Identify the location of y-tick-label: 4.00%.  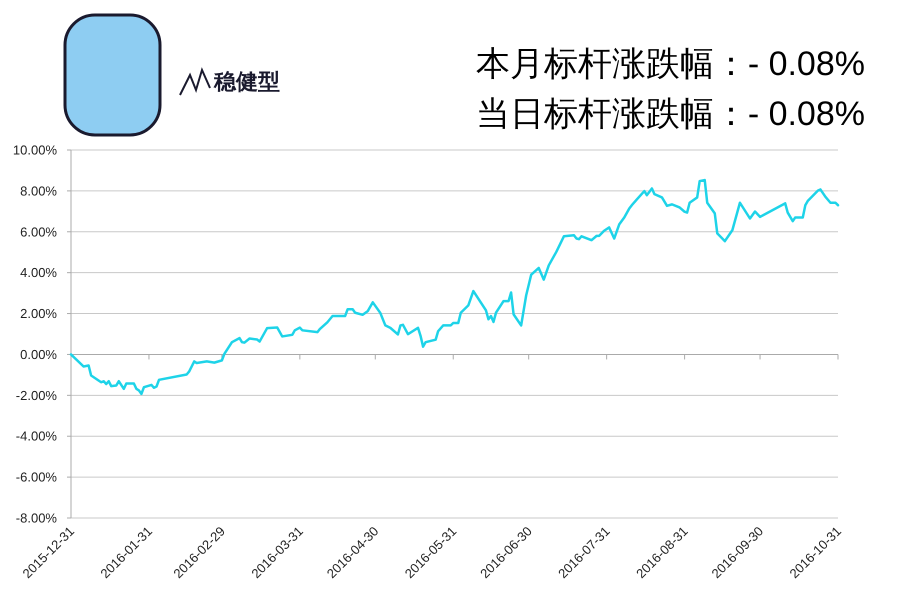
(39, 272).